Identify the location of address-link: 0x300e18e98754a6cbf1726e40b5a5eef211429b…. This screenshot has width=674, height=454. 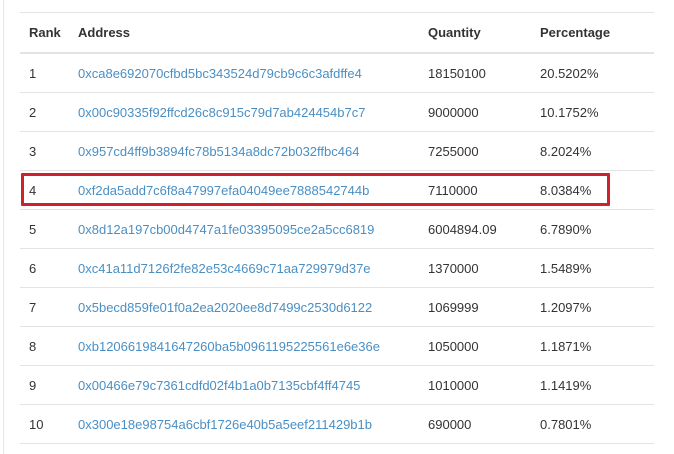
(225, 424).